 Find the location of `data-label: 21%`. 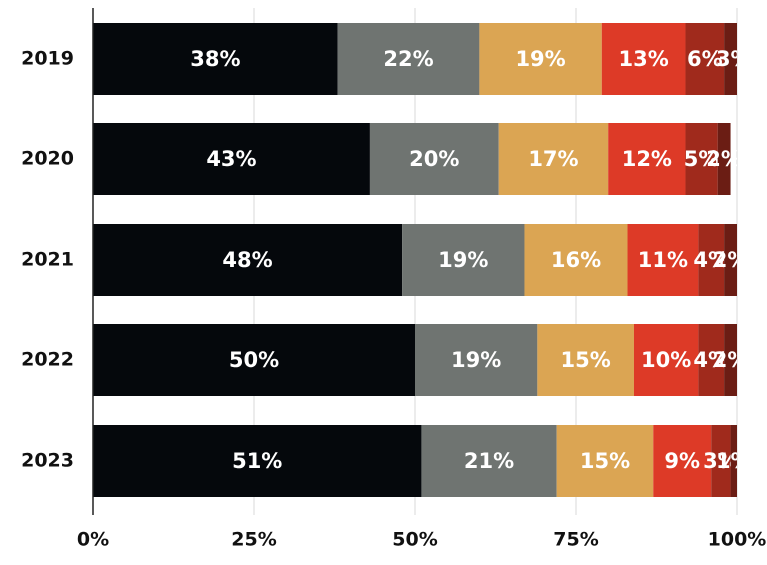

data-label: 21% is located at coordinates (489, 461).